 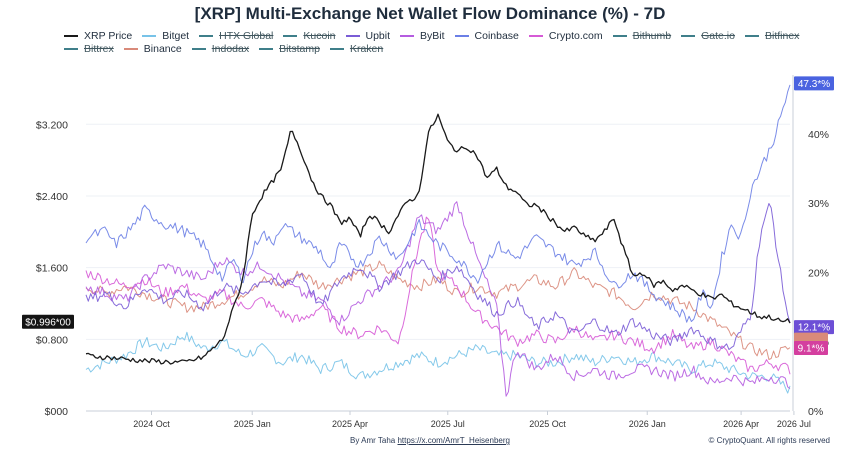 I want to click on series-line-bitget, so click(x=438, y=362).